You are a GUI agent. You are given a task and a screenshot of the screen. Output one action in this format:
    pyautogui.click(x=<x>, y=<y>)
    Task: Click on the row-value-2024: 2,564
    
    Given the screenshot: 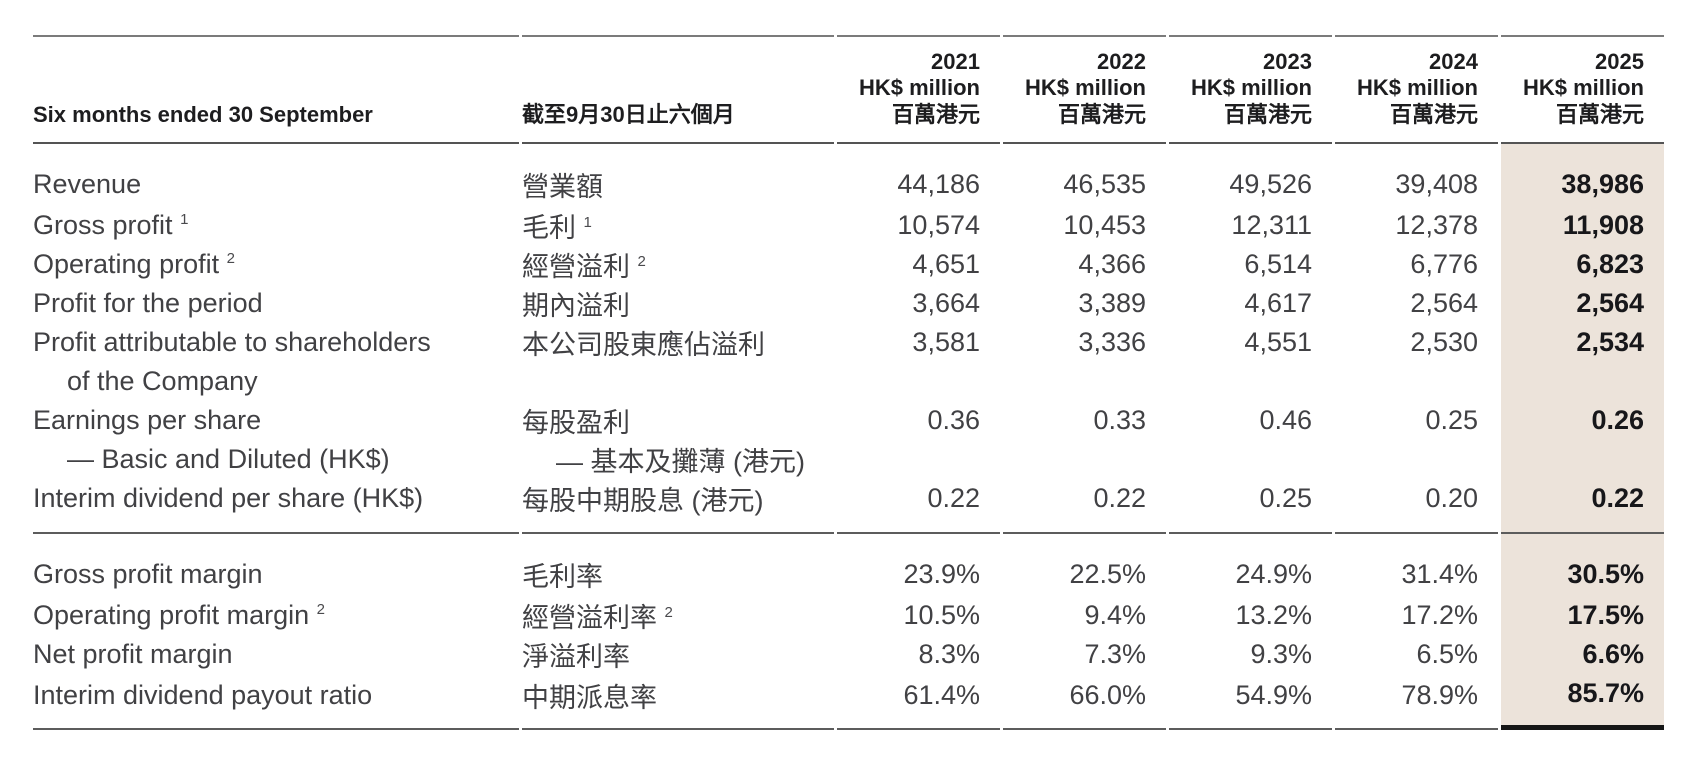 What is the action you would take?
    pyautogui.click(x=1444, y=303)
    